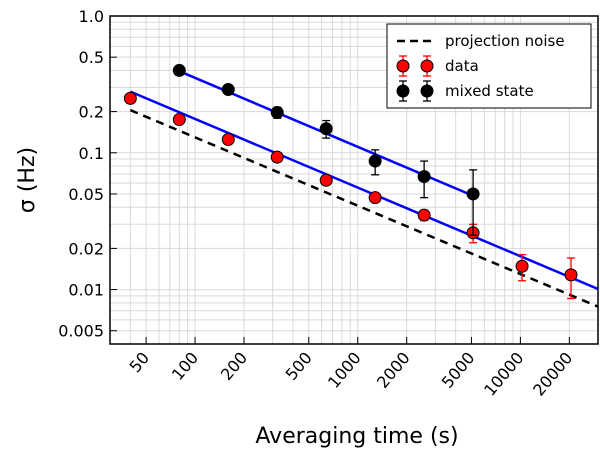 The width and height of the screenshot is (600, 452). Describe the element at coordinates (81, 331) in the screenshot. I see `y-tick-label: 0.005` at that location.